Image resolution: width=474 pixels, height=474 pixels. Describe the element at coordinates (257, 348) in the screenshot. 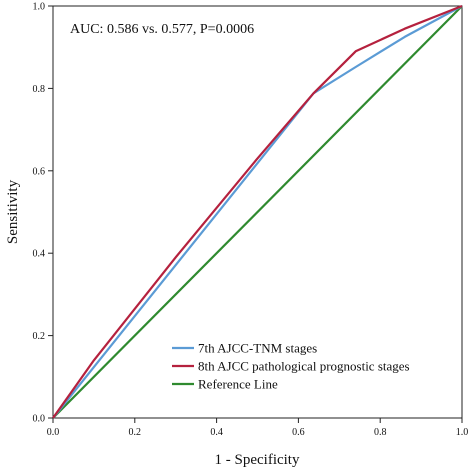

I see `legend-label: 7th AJCC-TNM stages` at that location.